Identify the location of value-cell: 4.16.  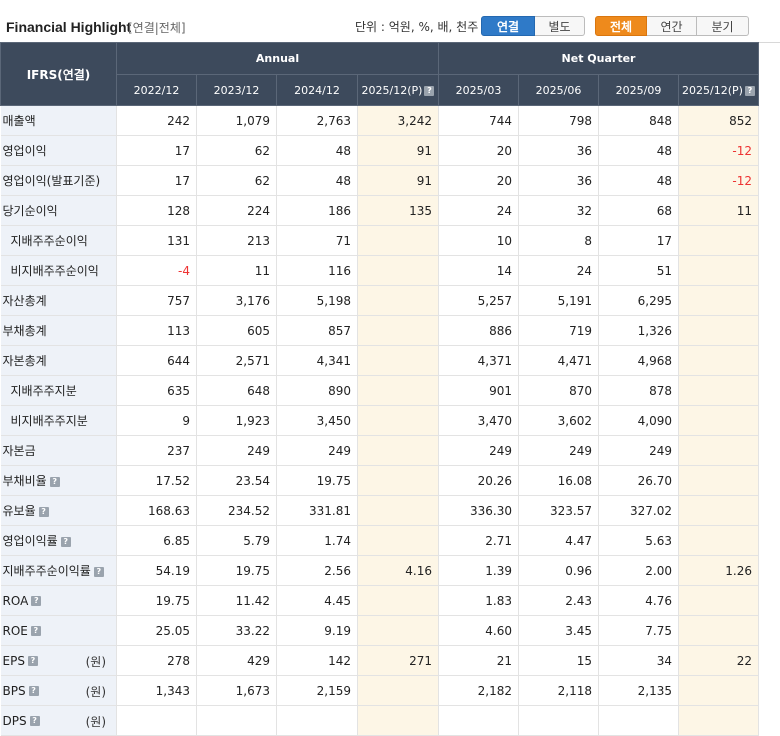
(398, 570).